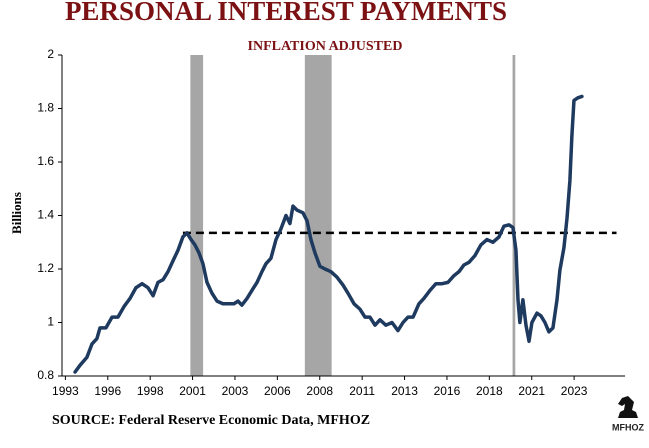 This screenshot has height=448, width=649. Describe the element at coordinates (489, 391) in the screenshot. I see `x-tick-label: 2018` at that location.